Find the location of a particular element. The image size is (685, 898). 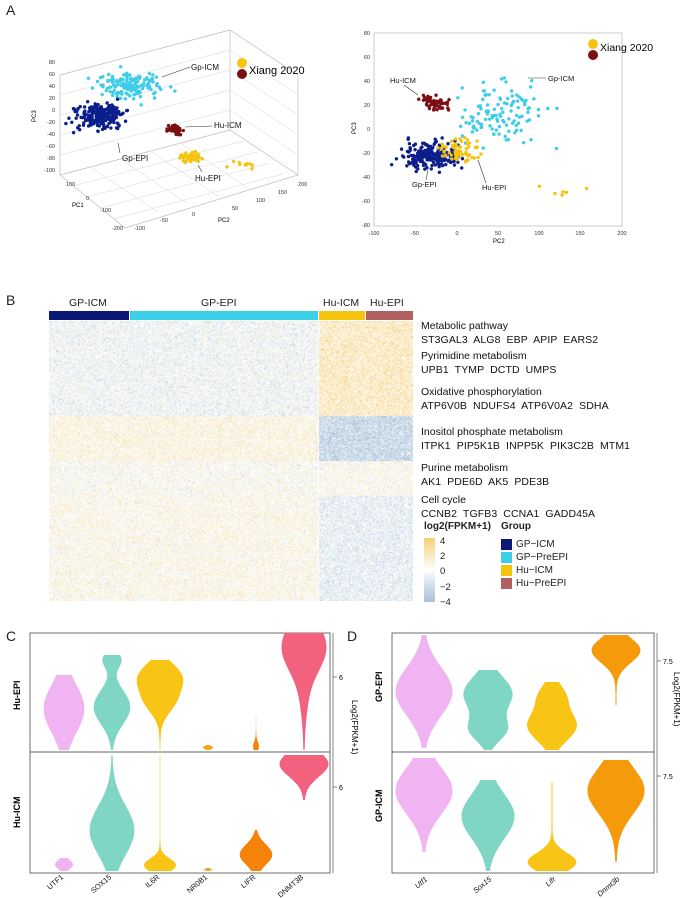

pc3-tick: 80 is located at coordinates (52, 63).